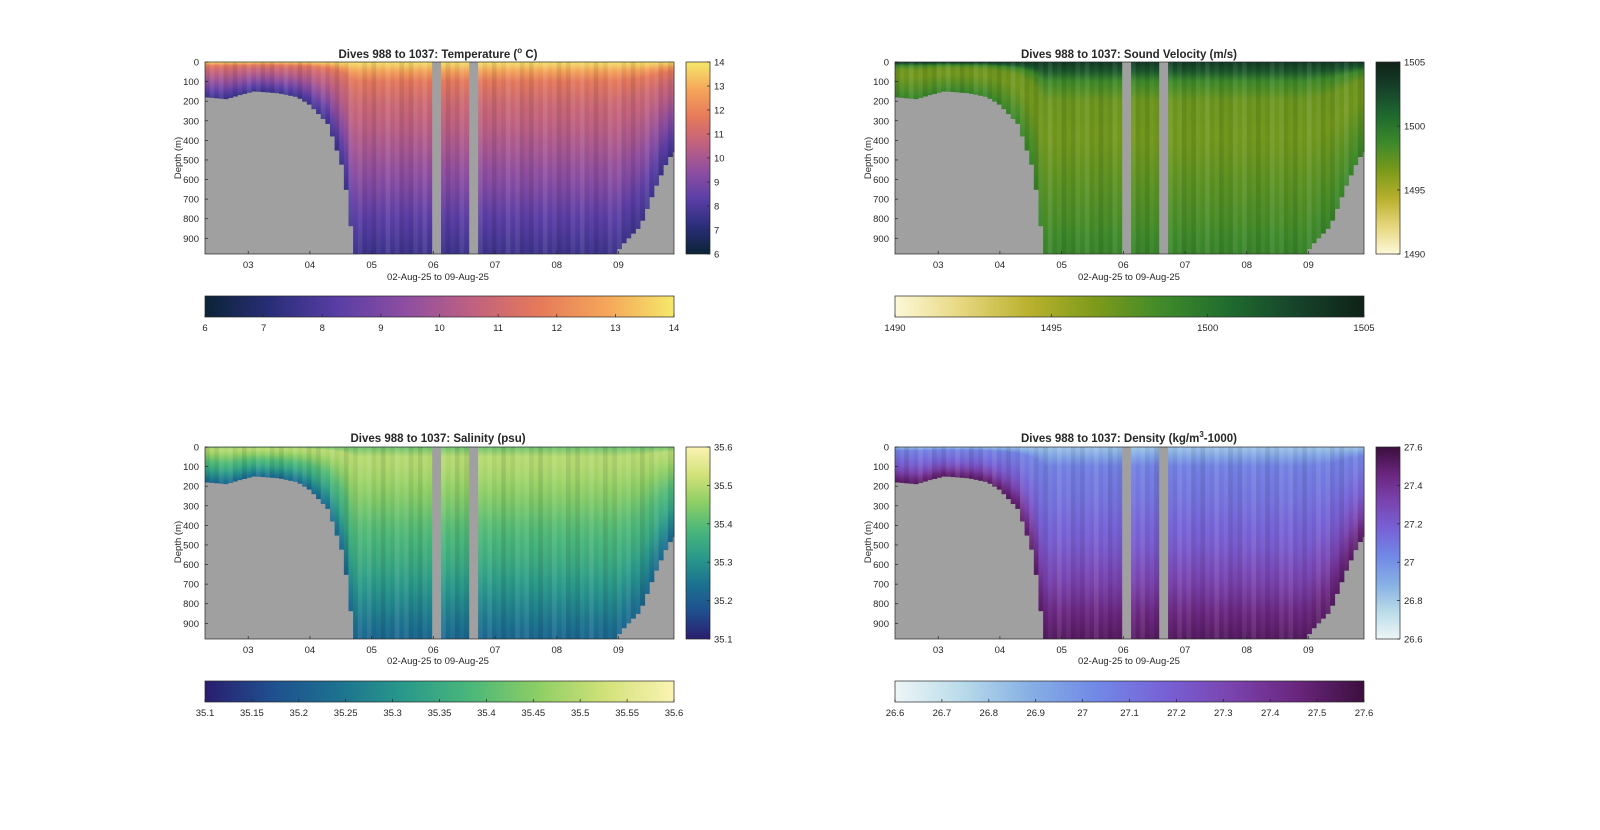  I want to click on temperature-colorbar-h-tick-label: 6, so click(204, 328).